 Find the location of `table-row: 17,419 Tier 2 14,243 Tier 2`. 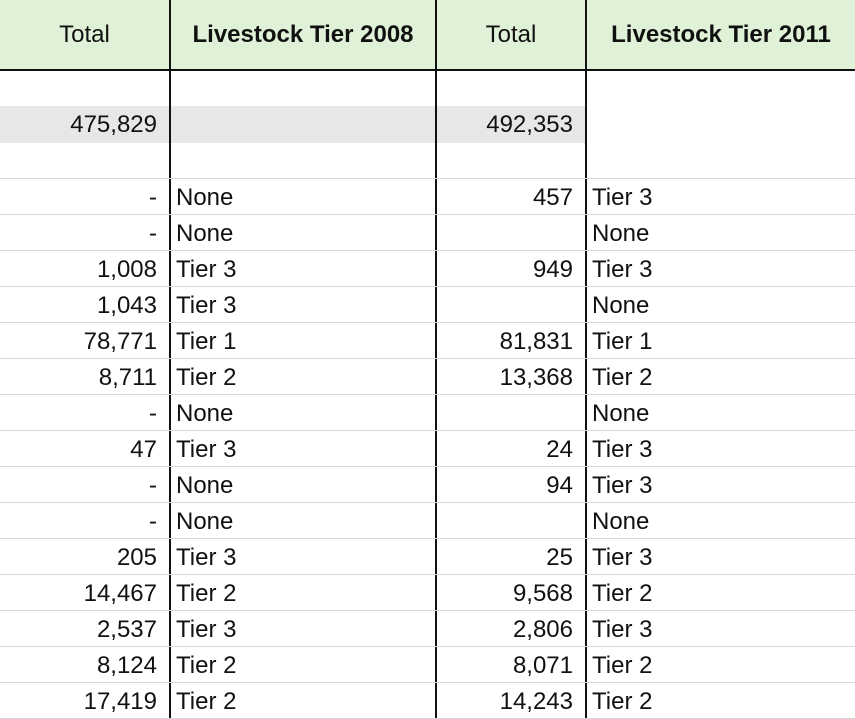

table-row: 17,419 Tier 2 14,243 Tier 2 is located at coordinates (427, 701).